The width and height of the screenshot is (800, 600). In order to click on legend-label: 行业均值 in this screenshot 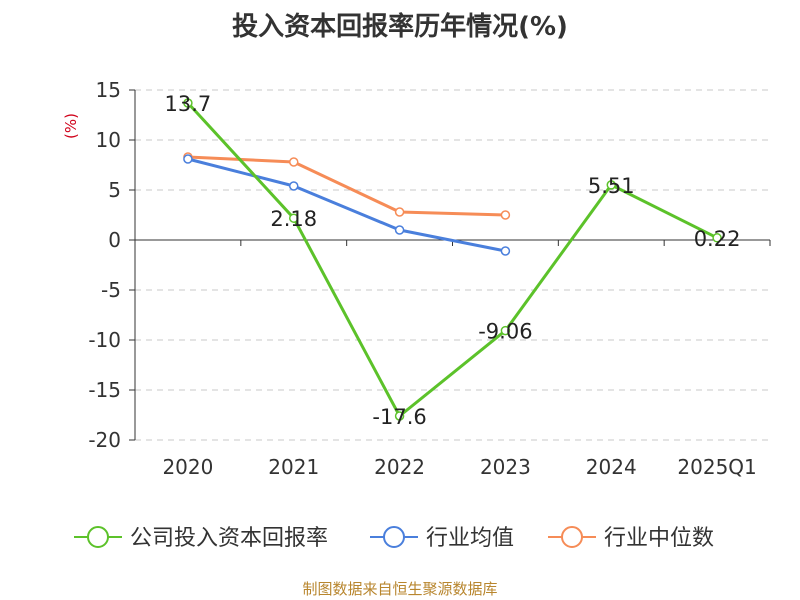, I will do `click(470, 538)`.